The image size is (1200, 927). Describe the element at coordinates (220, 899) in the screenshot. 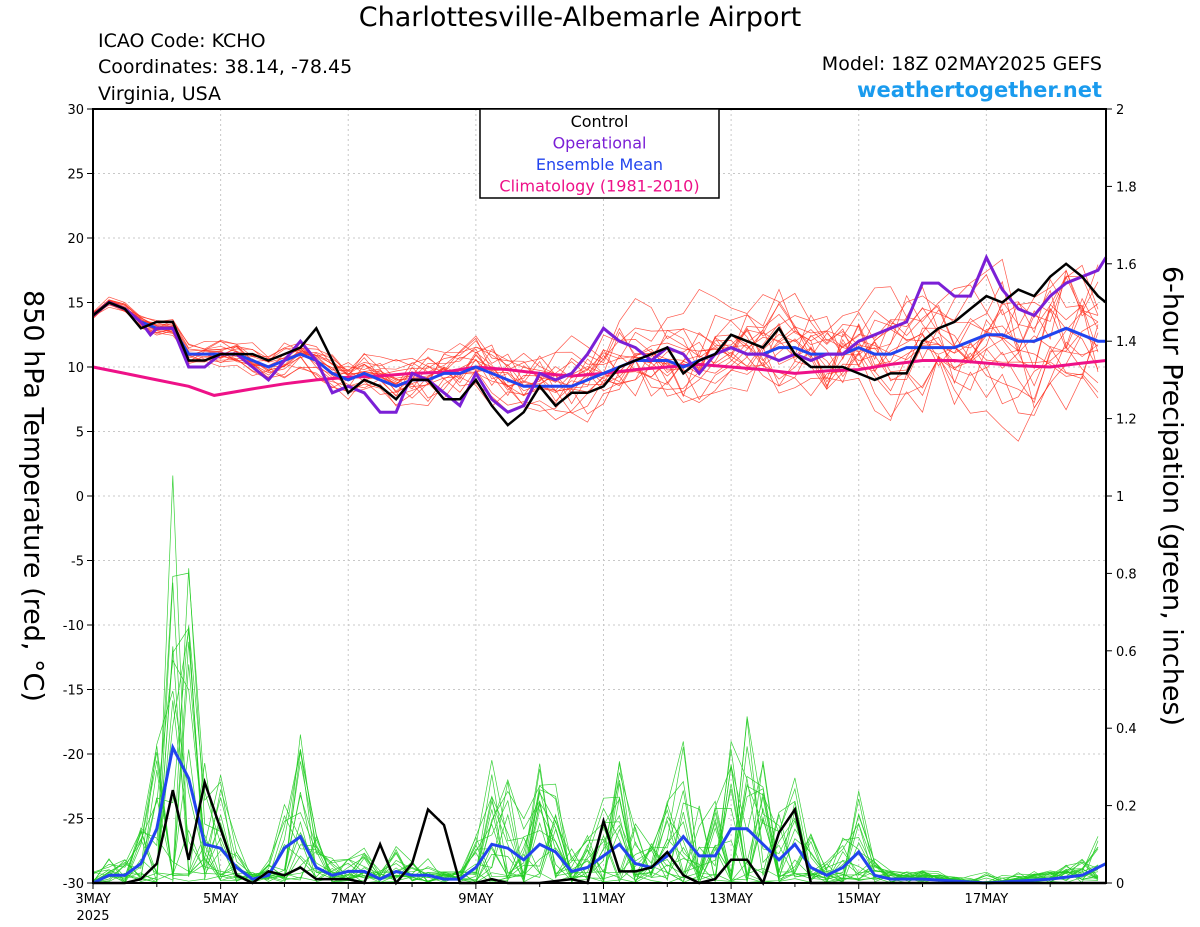

I see `x-tick-label: 5MAY` at that location.